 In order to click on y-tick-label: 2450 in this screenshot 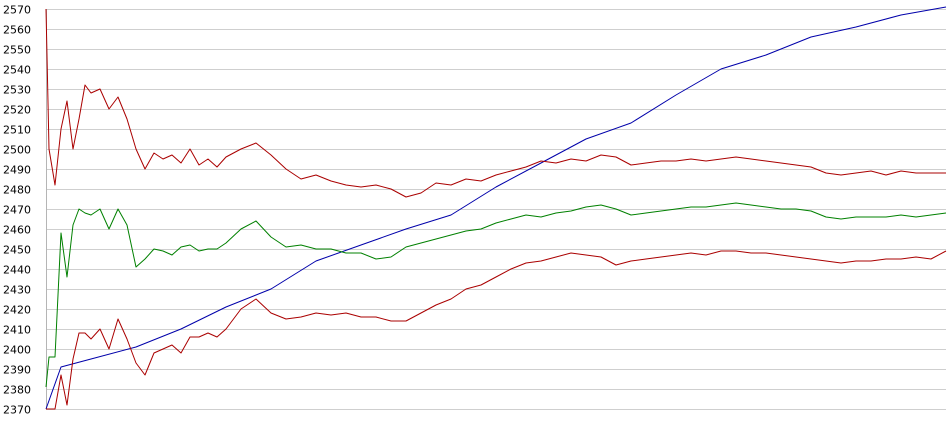, I will do `click(17, 250)`.